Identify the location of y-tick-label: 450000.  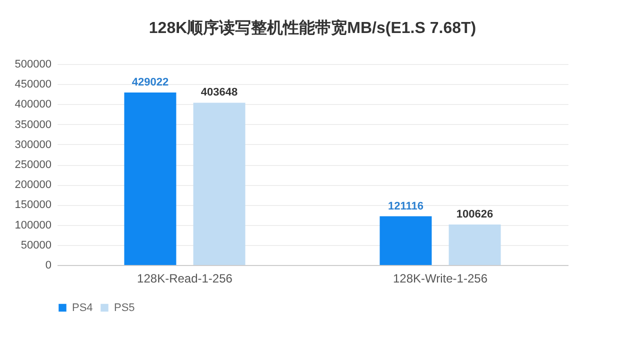
(33, 84).